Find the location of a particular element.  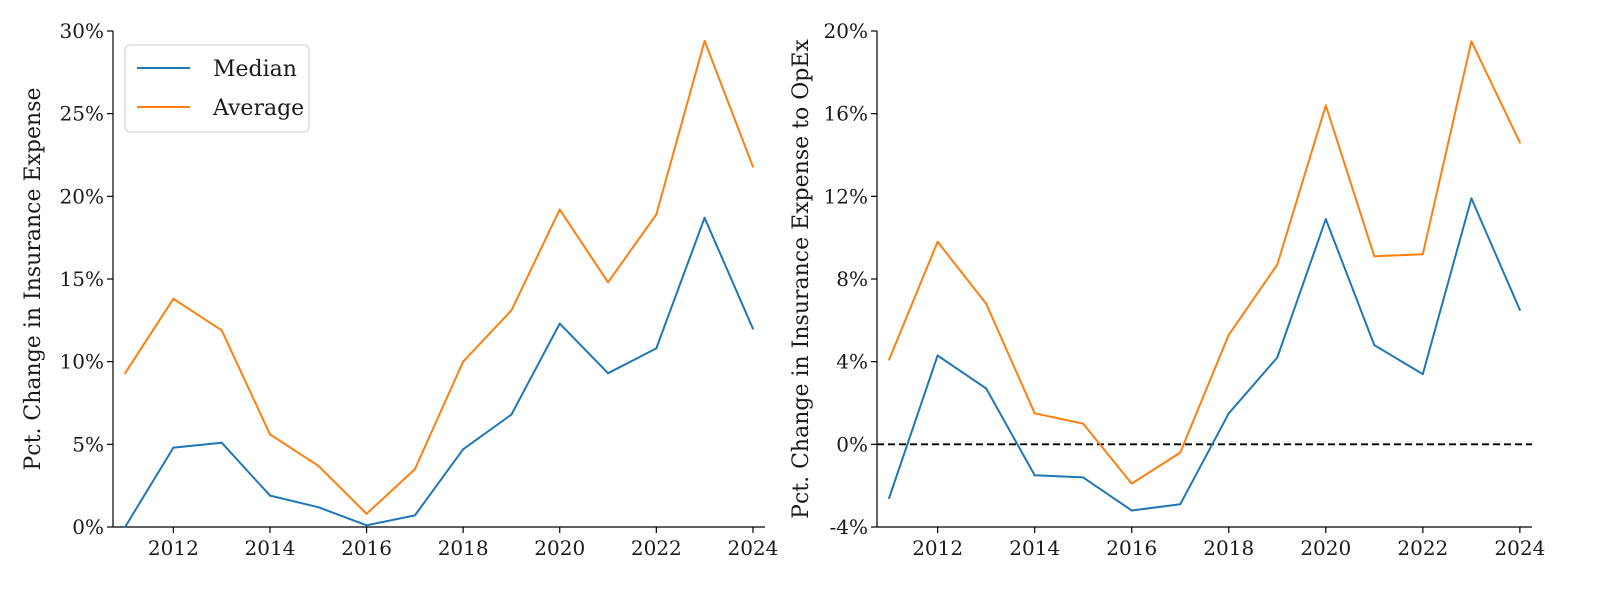

legend: Median Average is located at coordinates (217, 88).